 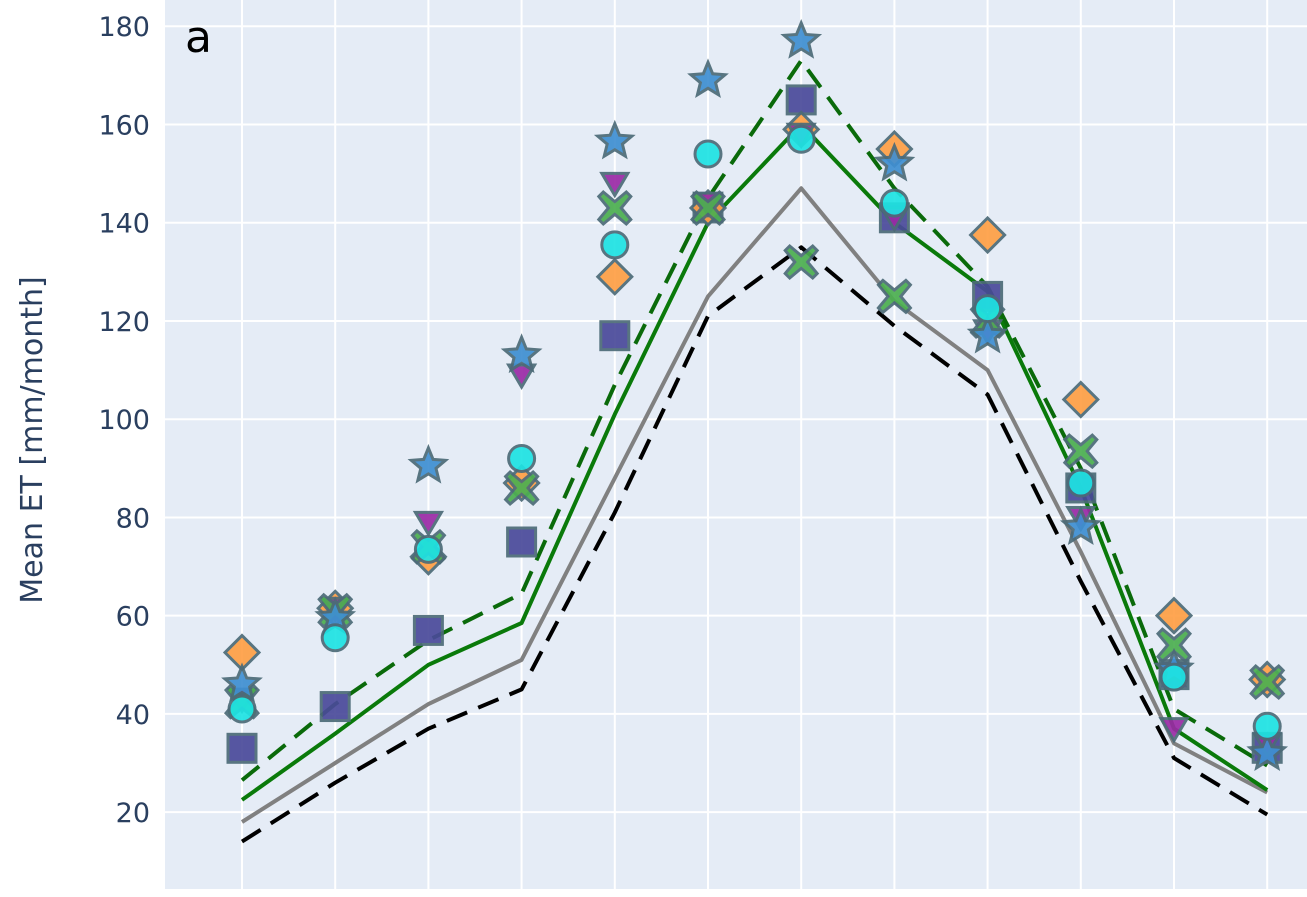 I want to click on y-tick-label: 20, so click(x=133, y=813).